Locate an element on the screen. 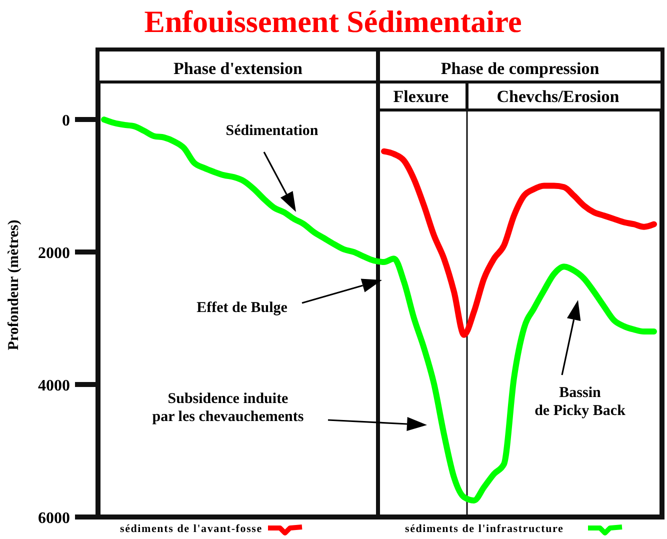 This screenshot has width=667, height=539. annotation: Phase de compression is located at coordinates (520, 68).